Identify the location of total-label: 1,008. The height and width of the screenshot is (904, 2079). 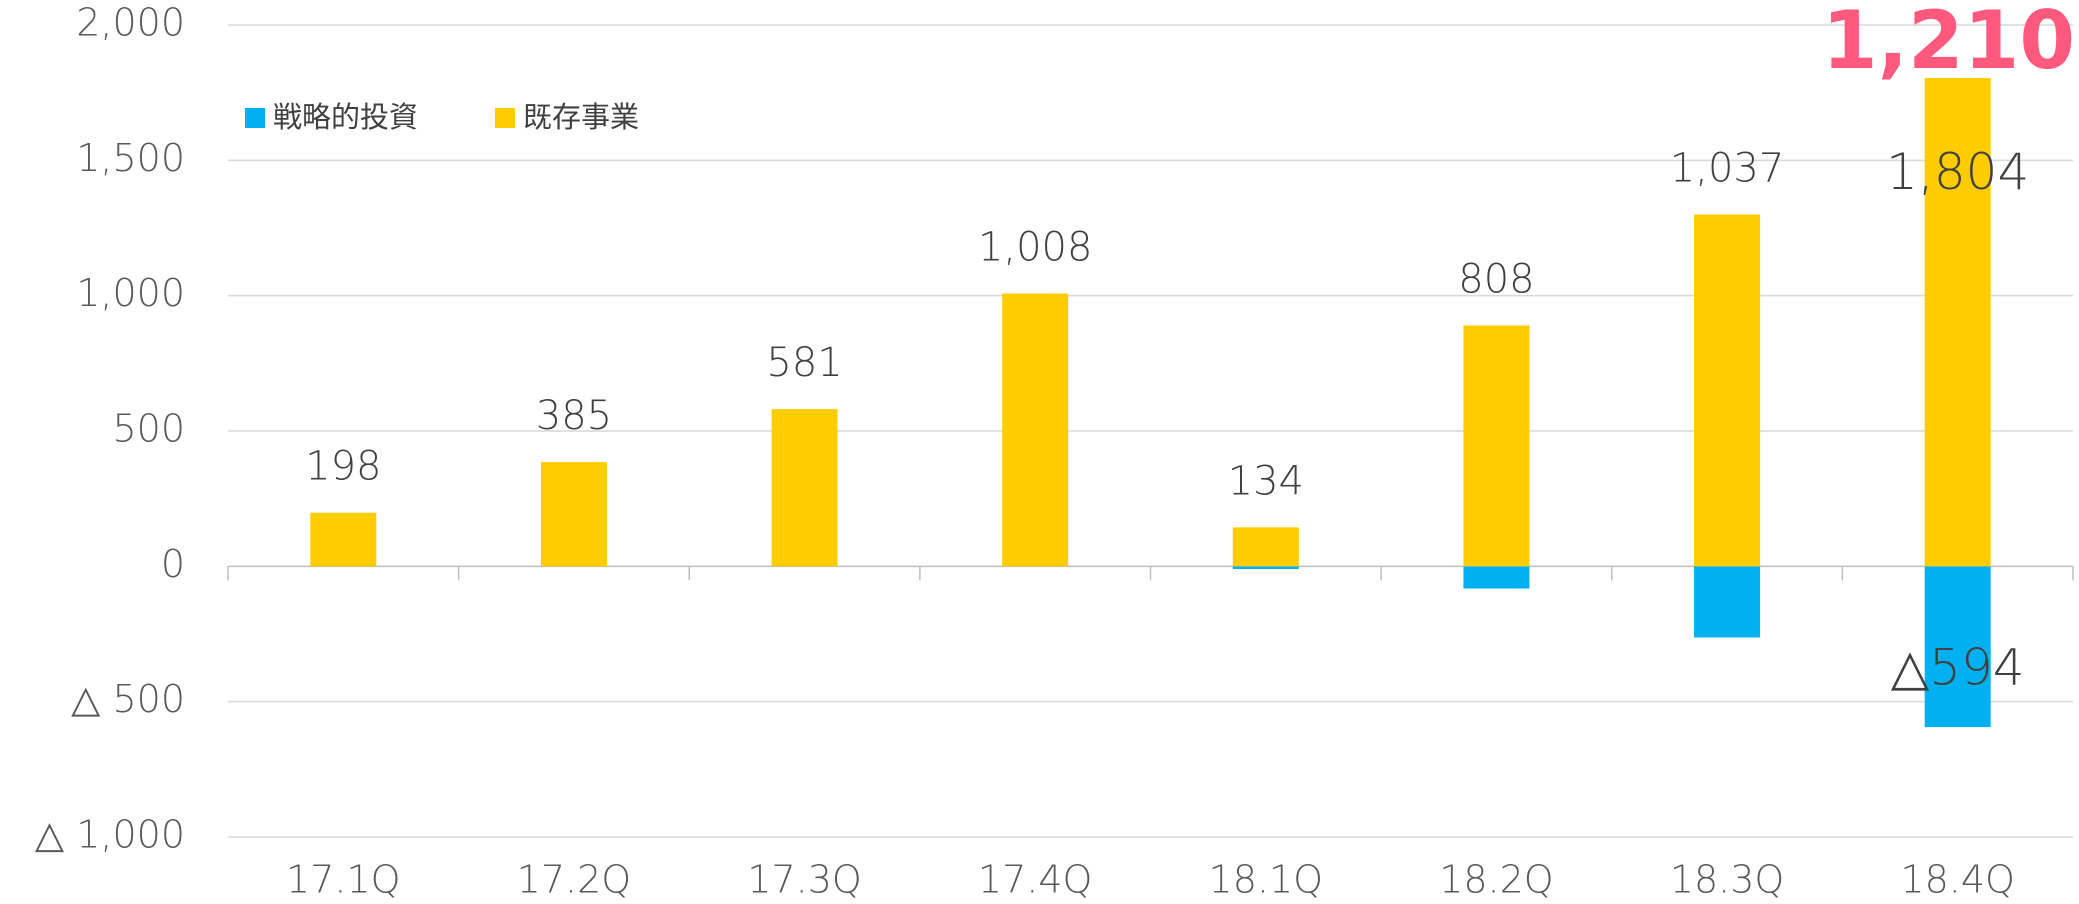
(1035, 248).